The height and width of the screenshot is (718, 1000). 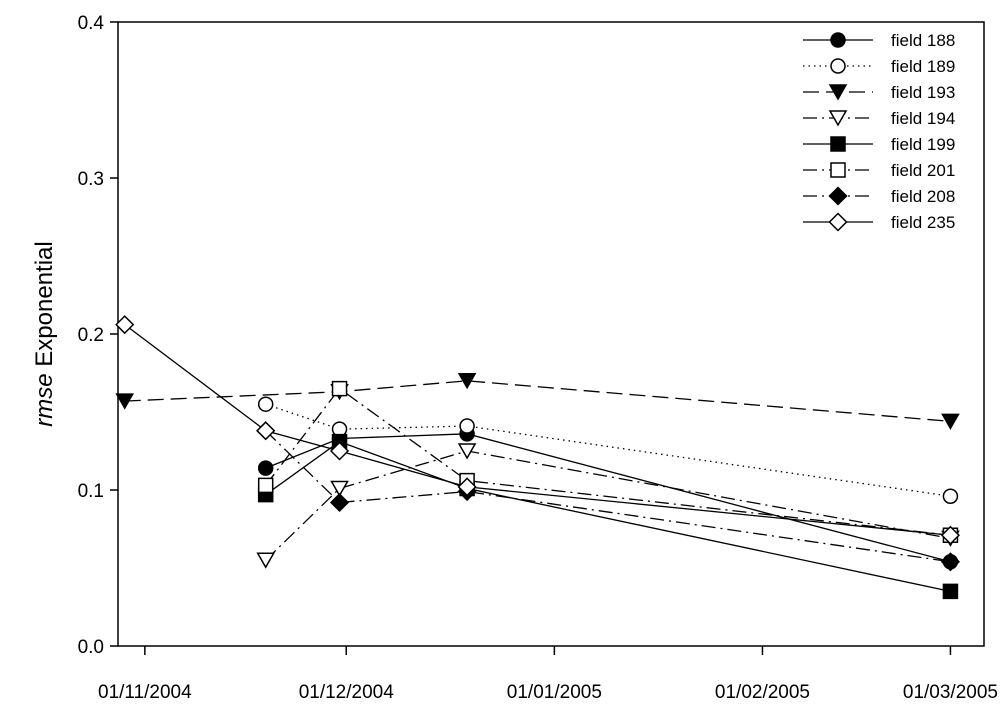 What do you see at coordinates (91, 23) in the screenshot?
I see `y-tick-label: 0.4` at bounding box center [91, 23].